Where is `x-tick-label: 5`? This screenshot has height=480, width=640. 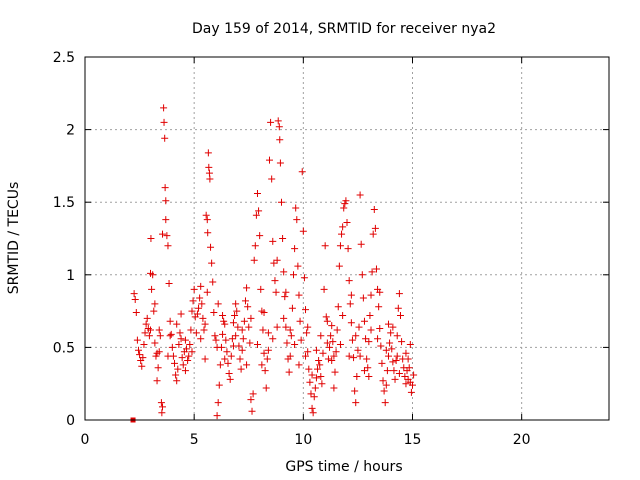 x-tick-label: 5 is located at coordinates (194, 440).